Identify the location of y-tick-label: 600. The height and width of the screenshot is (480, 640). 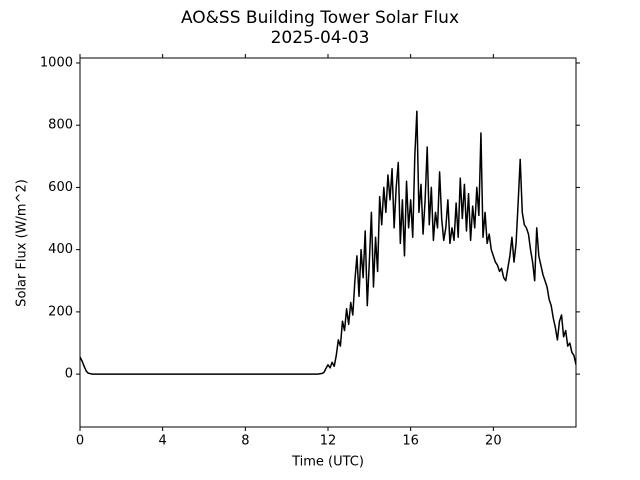
(60, 187).